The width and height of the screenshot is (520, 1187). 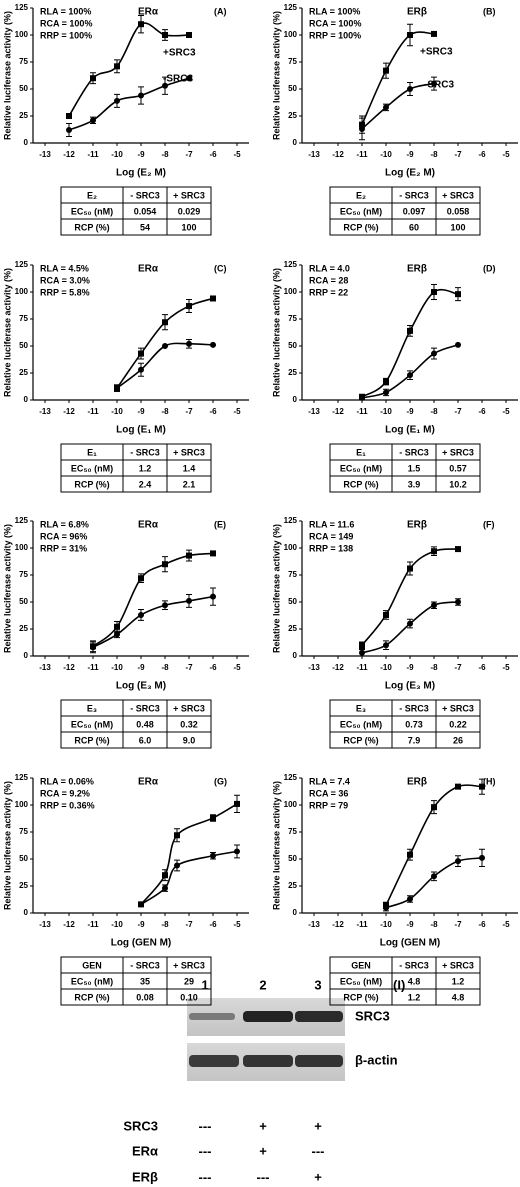 What do you see at coordinates (220, 268) in the screenshot?
I see `panel-label: (C)` at bounding box center [220, 268].